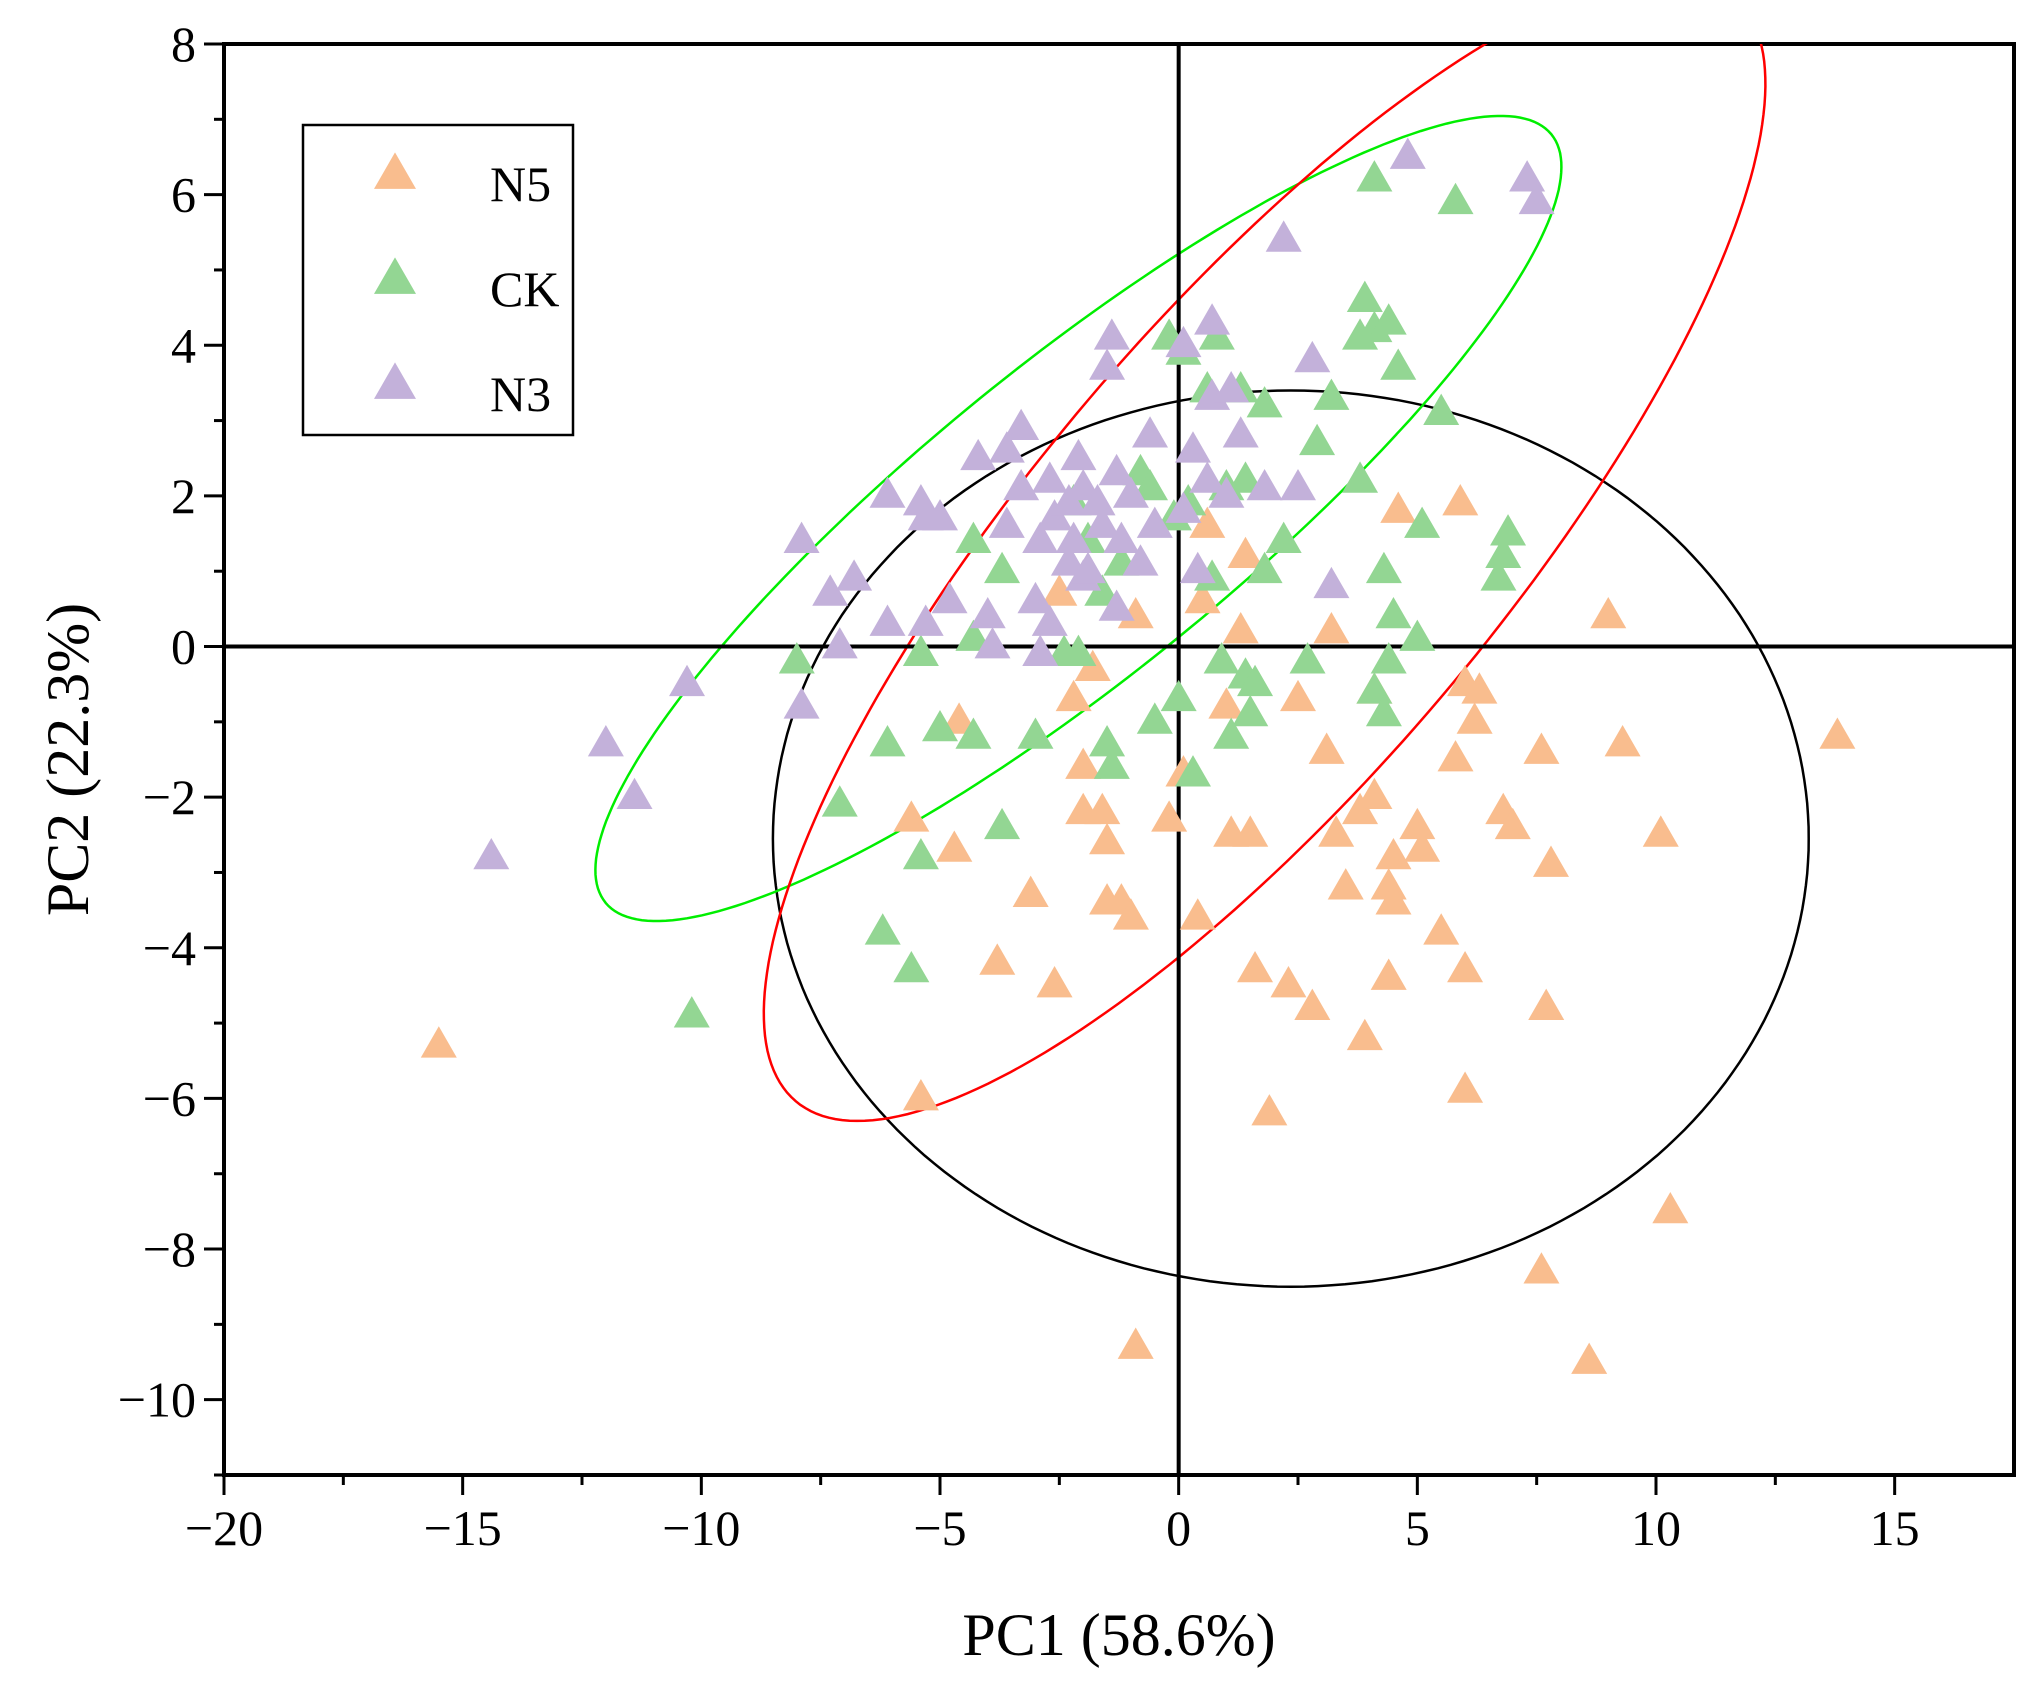  What do you see at coordinates (157, 1400) in the screenshot?
I see `y-tick-label: −10` at bounding box center [157, 1400].